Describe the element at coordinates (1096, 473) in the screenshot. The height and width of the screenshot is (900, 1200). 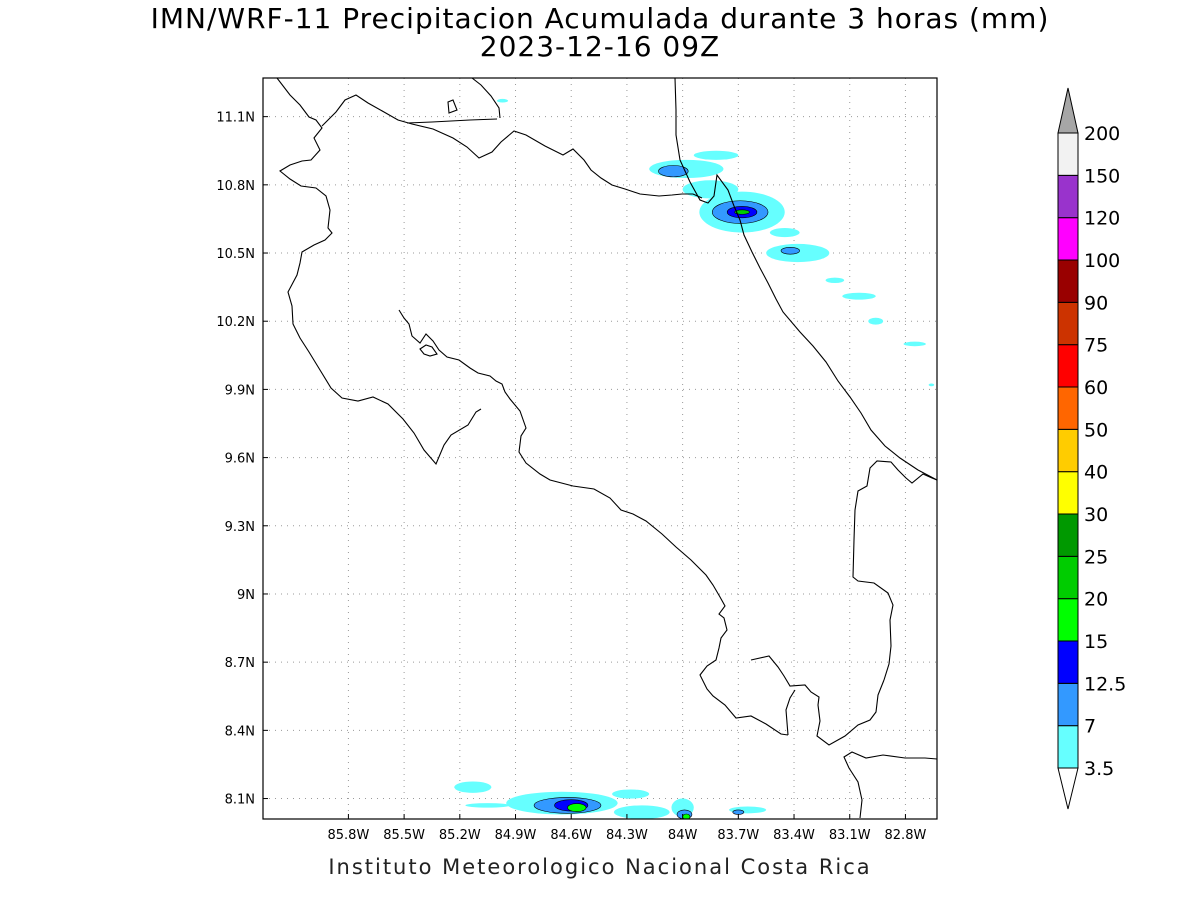
I see `colorbar-level-label: 40` at that location.